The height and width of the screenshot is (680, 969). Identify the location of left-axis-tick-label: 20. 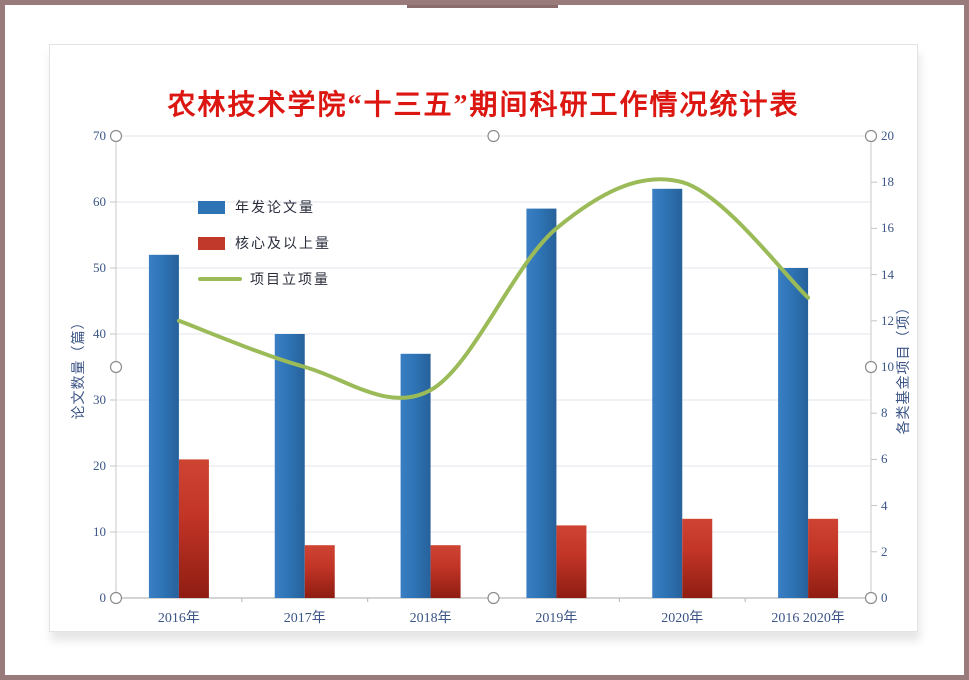
(99, 465).